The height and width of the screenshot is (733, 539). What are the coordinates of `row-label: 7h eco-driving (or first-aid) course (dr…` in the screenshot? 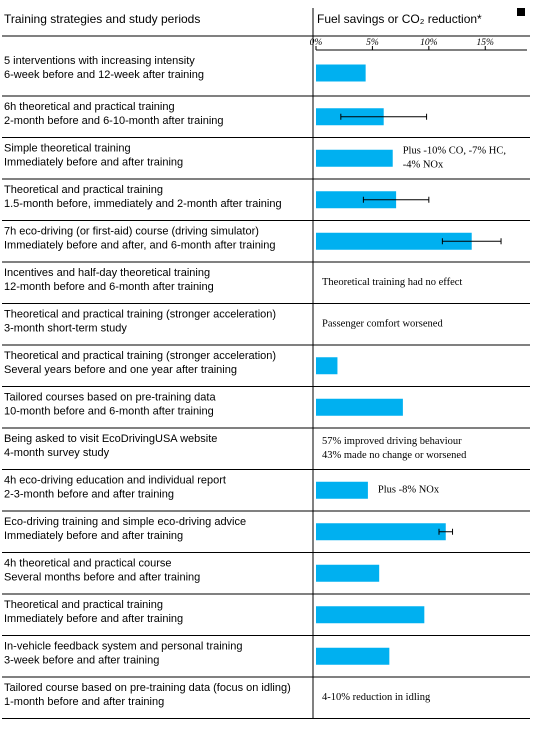 It's located at (131, 231).